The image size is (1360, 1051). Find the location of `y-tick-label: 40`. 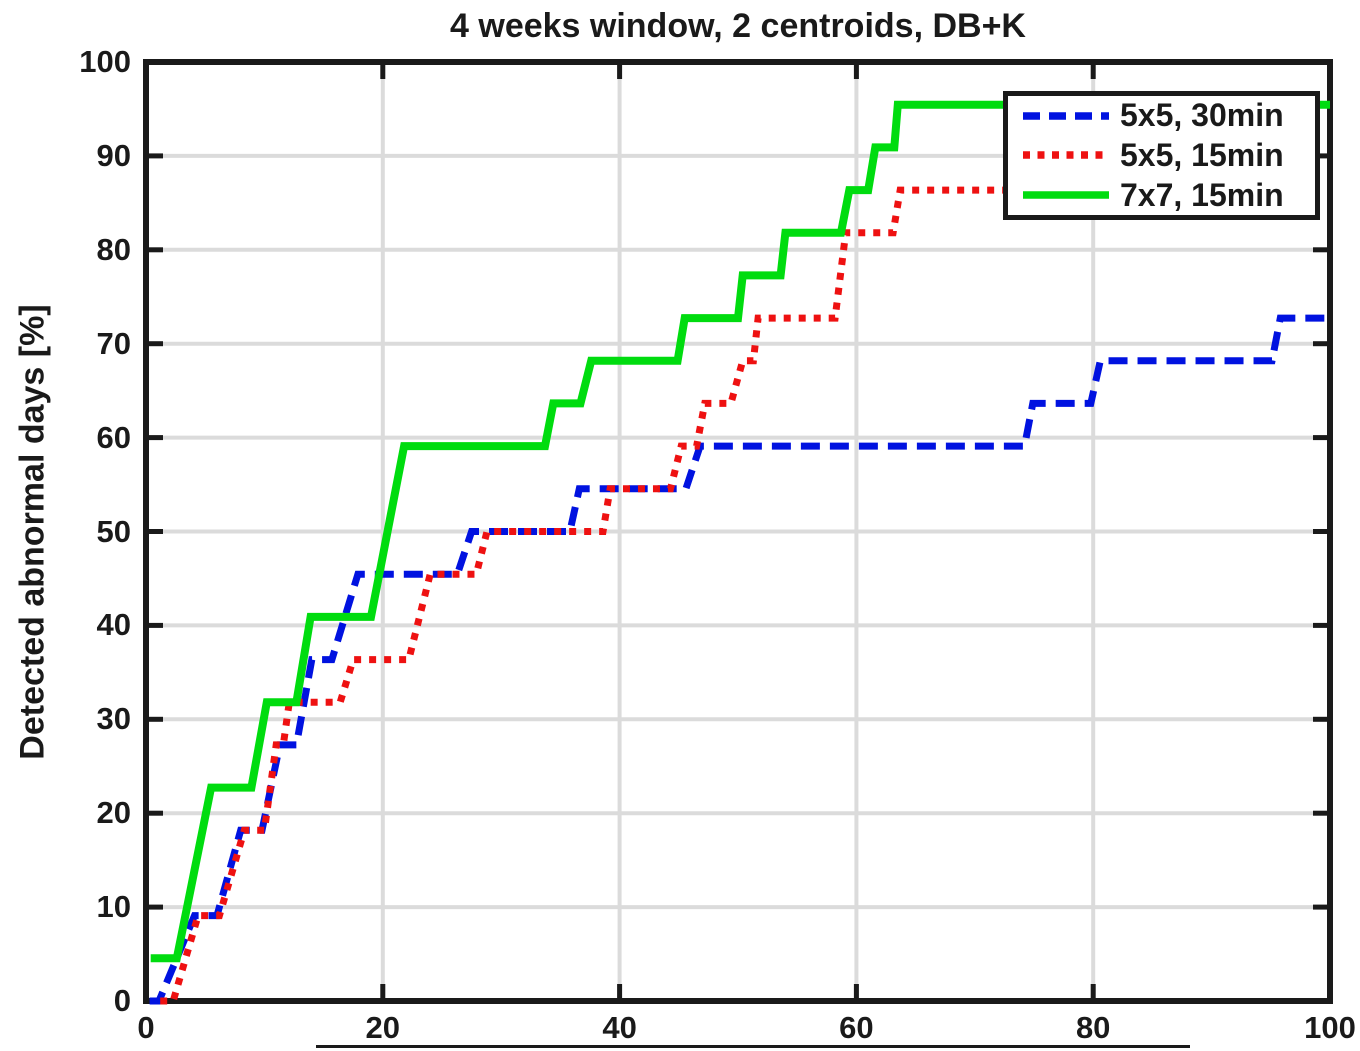

y-tick-label: 40 is located at coordinates (113, 625).